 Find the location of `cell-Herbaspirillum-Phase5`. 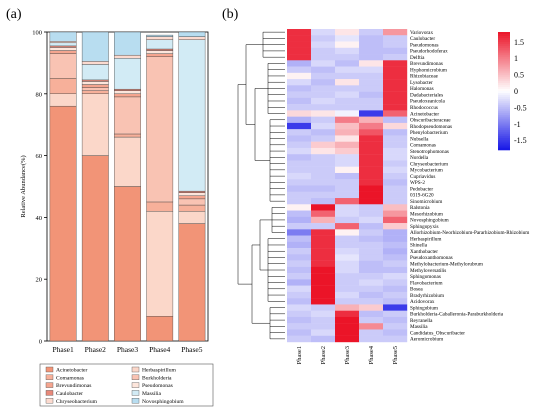

cell-Herbaspirillum-Phase5 is located at coordinates (395, 239).